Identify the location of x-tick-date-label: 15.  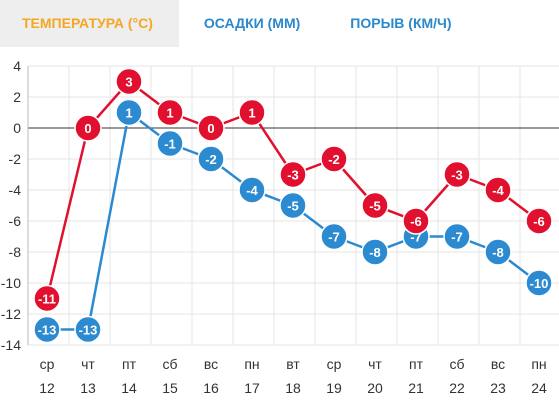
(170, 388).